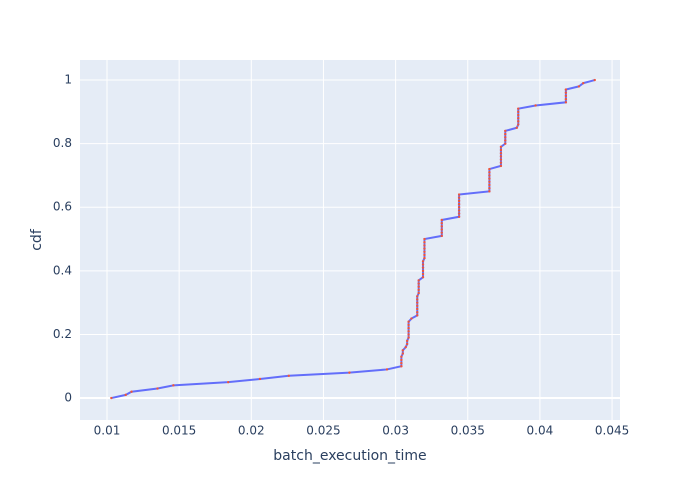 The image size is (700, 504). What do you see at coordinates (251, 431) in the screenshot?
I see `x-tick-label: 0.02` at bounding box center [251, 431].